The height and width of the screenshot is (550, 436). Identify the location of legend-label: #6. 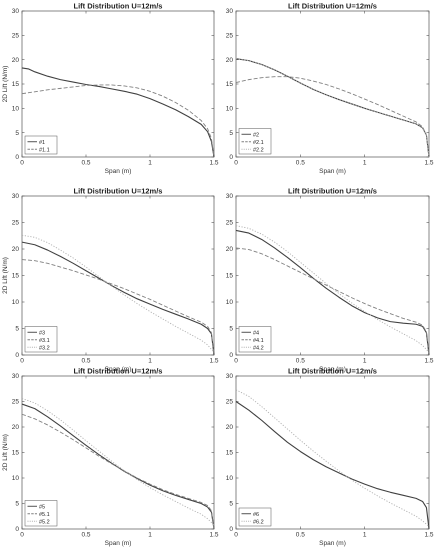
(256, 515).